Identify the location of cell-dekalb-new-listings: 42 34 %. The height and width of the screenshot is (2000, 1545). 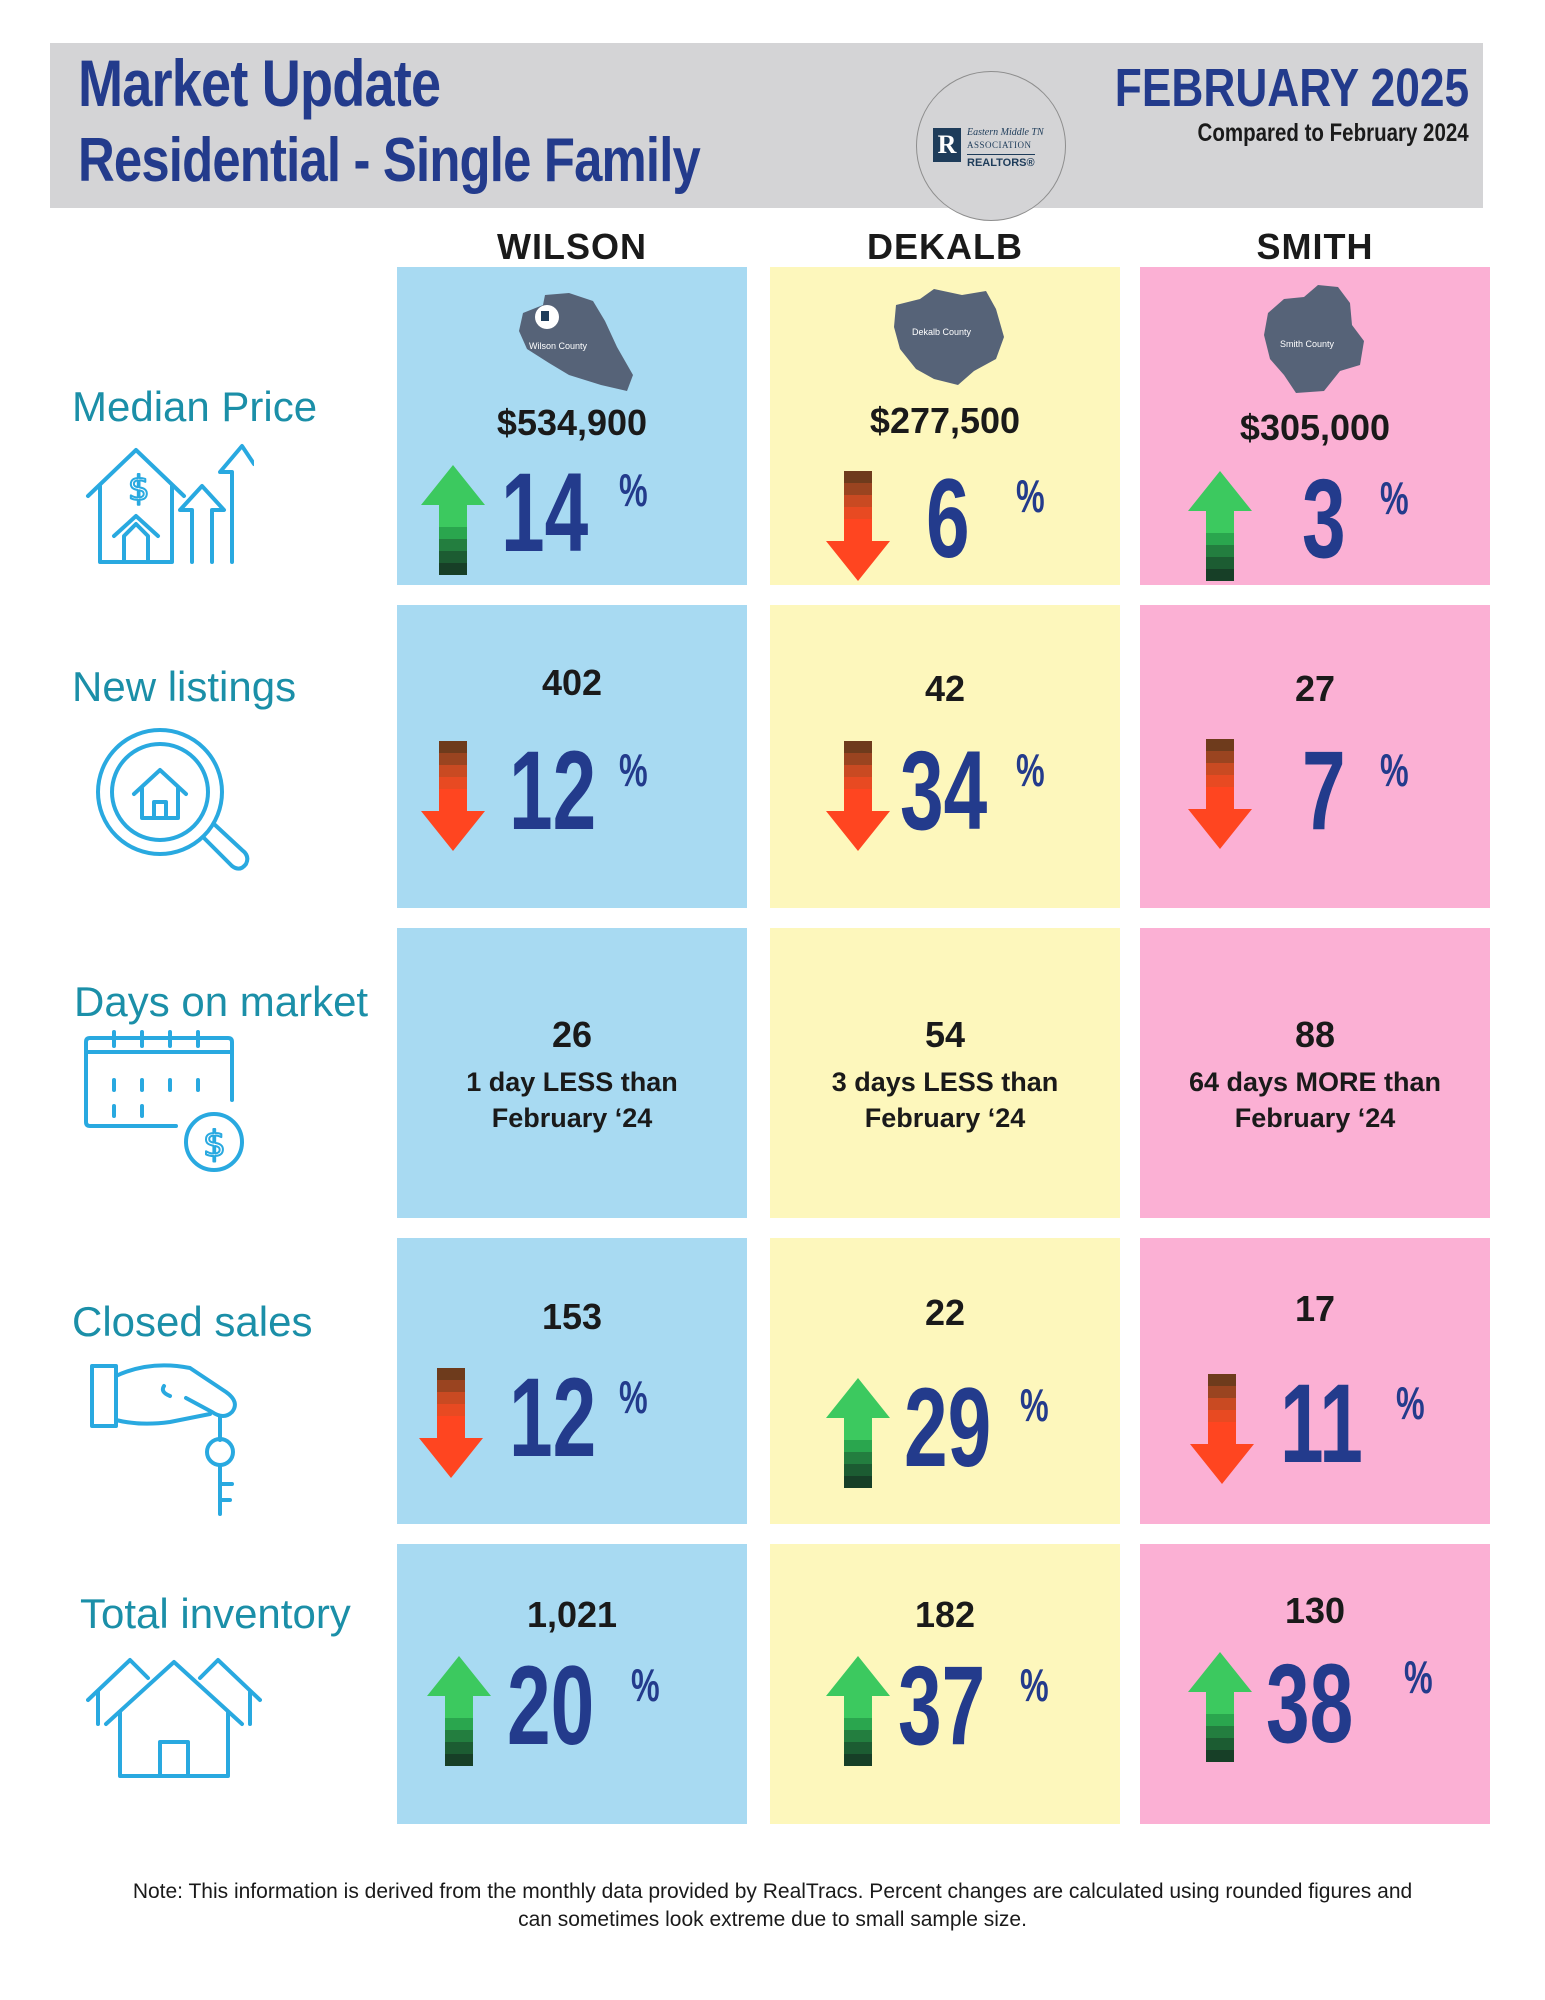
(945, 756).